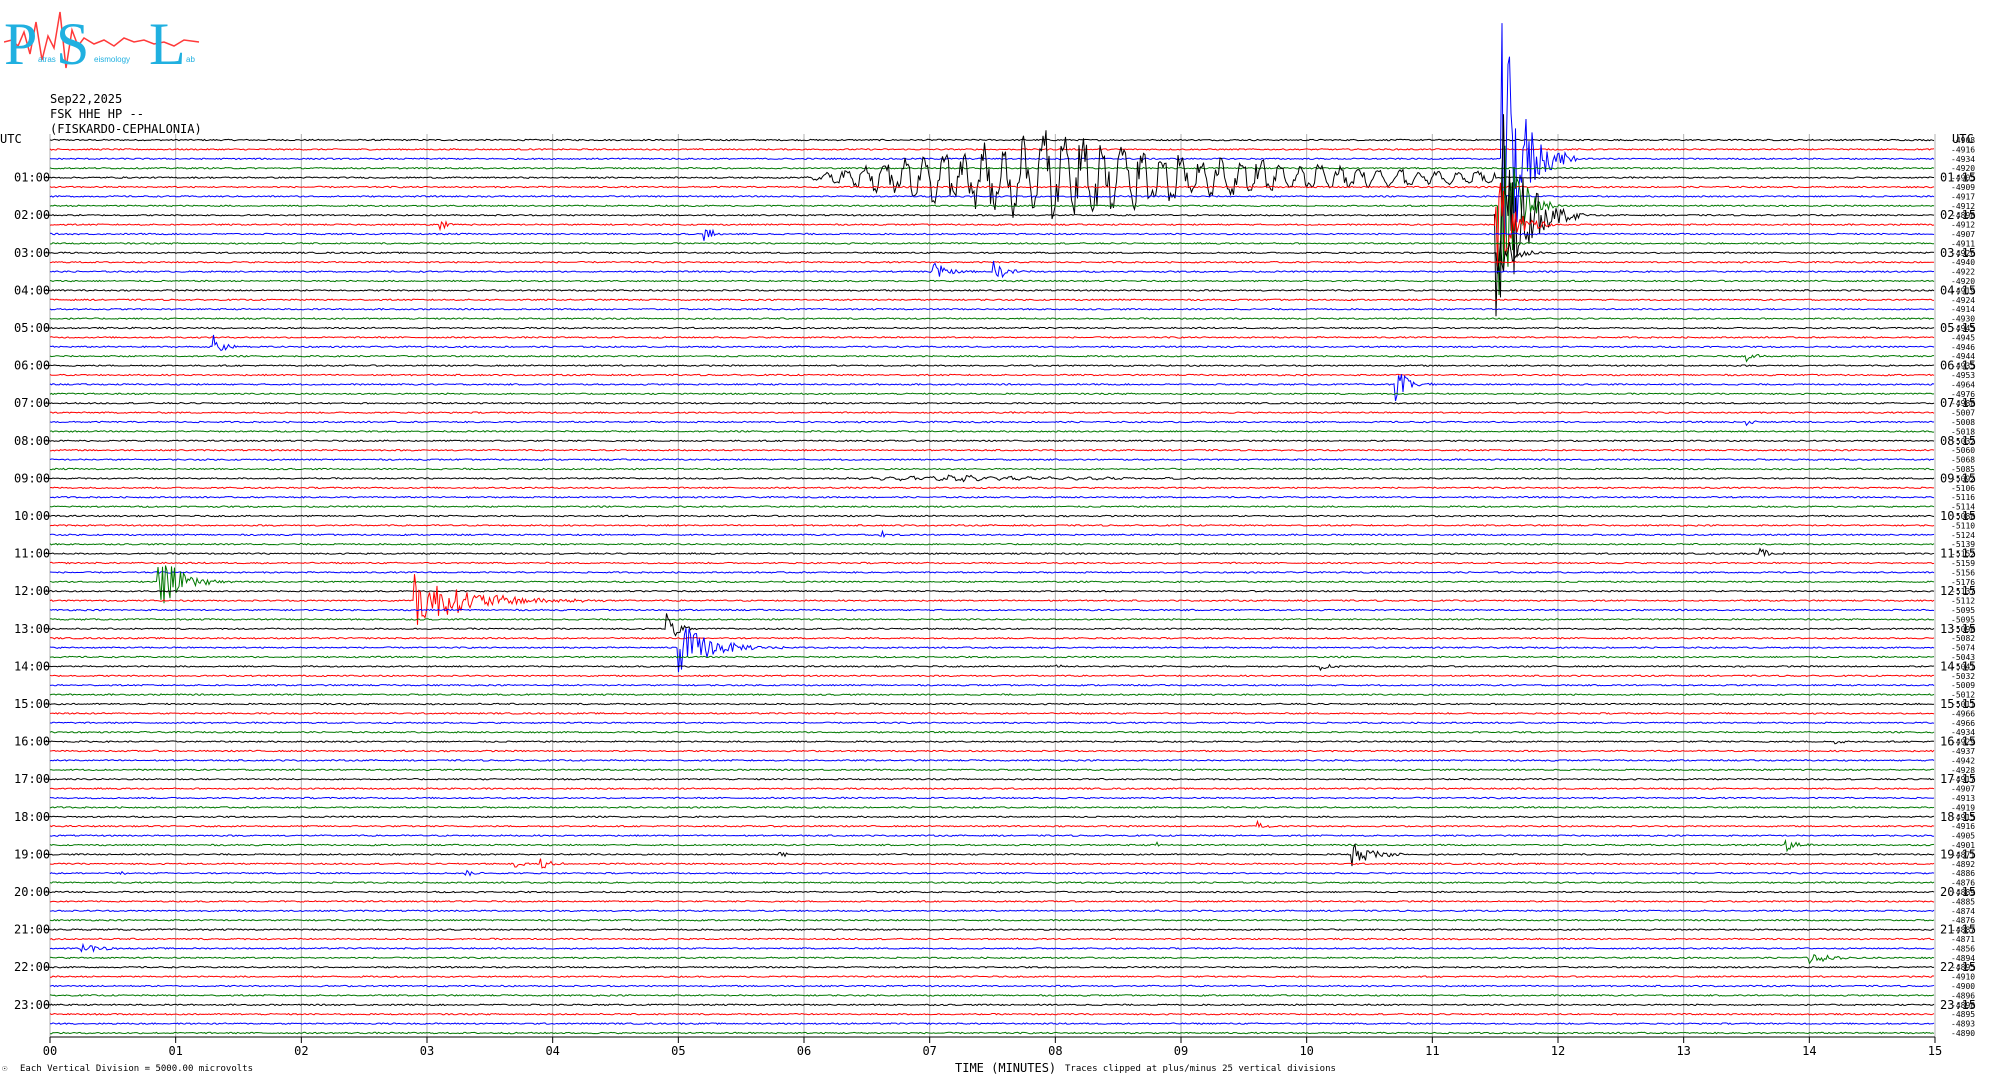 The height and width of the screenshot is (1080, 2010). I want to click on logo-wave, so click(102, 40).